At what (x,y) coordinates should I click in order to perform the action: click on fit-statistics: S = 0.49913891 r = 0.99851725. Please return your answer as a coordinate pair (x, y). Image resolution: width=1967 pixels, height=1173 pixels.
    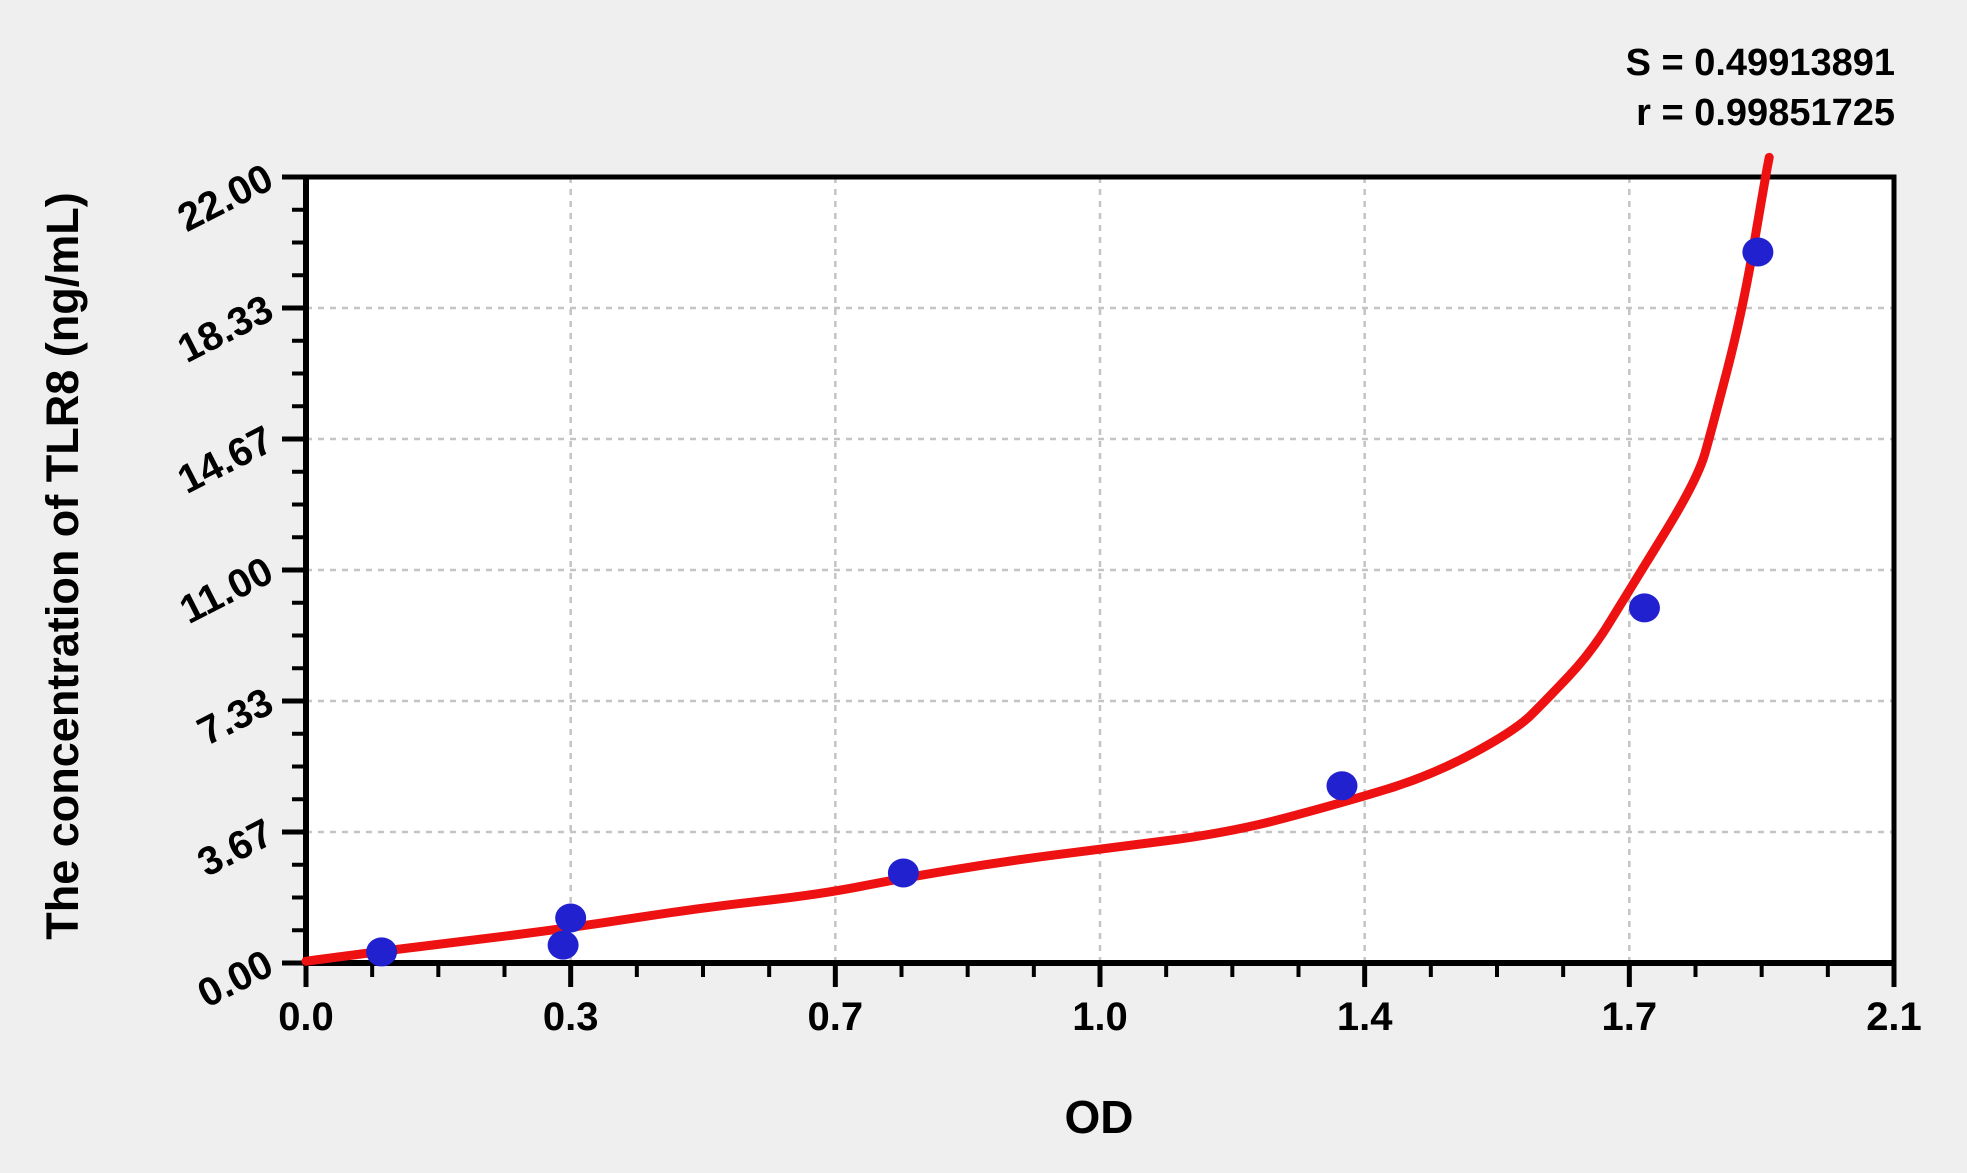
    Looking at the image, I should click on (1760, 88).